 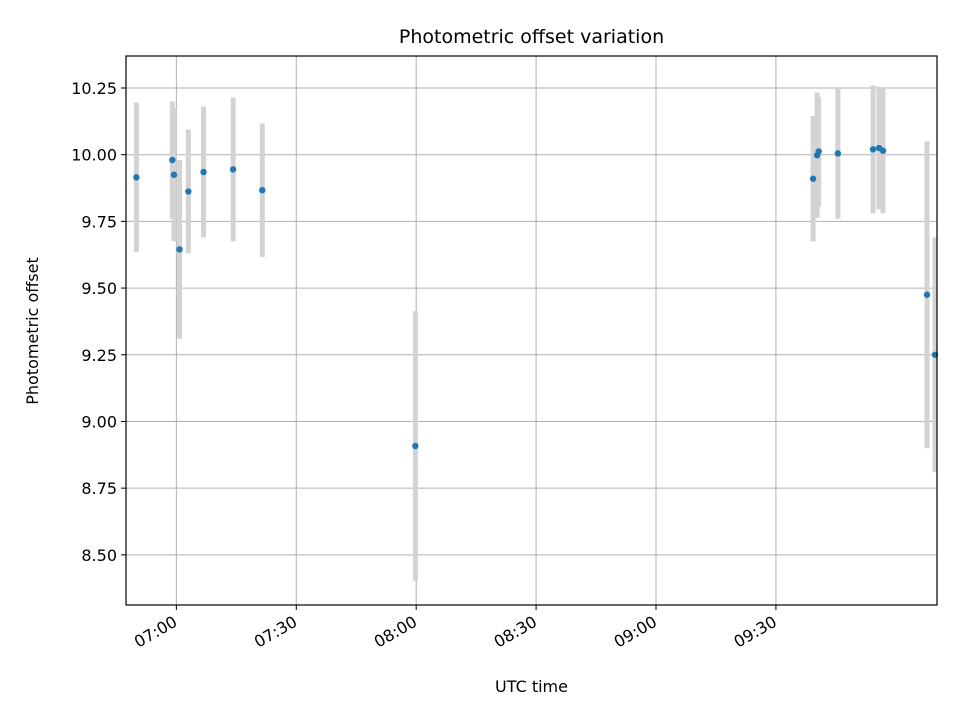 What do you see at coordinates (98, 322) in the screenshot?
I see `y-axis-ticks: 8.50 8.75 9.00 9.25 9.50 9.75 10.00 10.25` at bounding box center [98, 322].